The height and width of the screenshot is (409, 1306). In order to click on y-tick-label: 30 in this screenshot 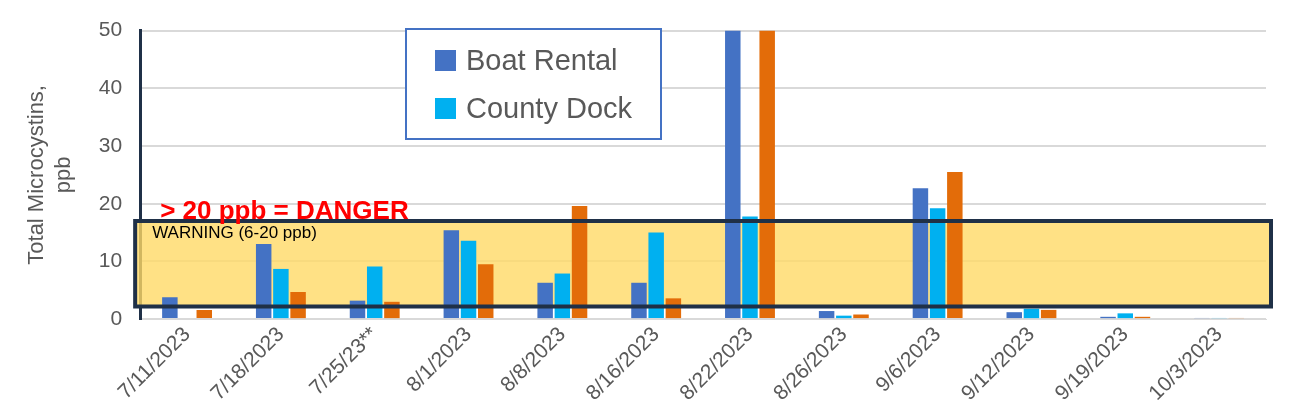, I will do `click(110, 144)`.